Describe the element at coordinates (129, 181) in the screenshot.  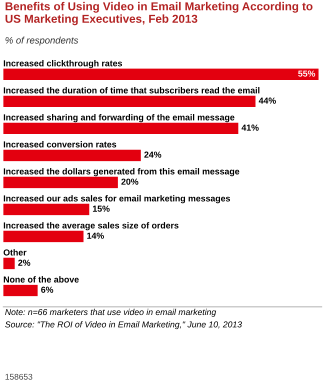
I see `data-label: 20%` at that location.